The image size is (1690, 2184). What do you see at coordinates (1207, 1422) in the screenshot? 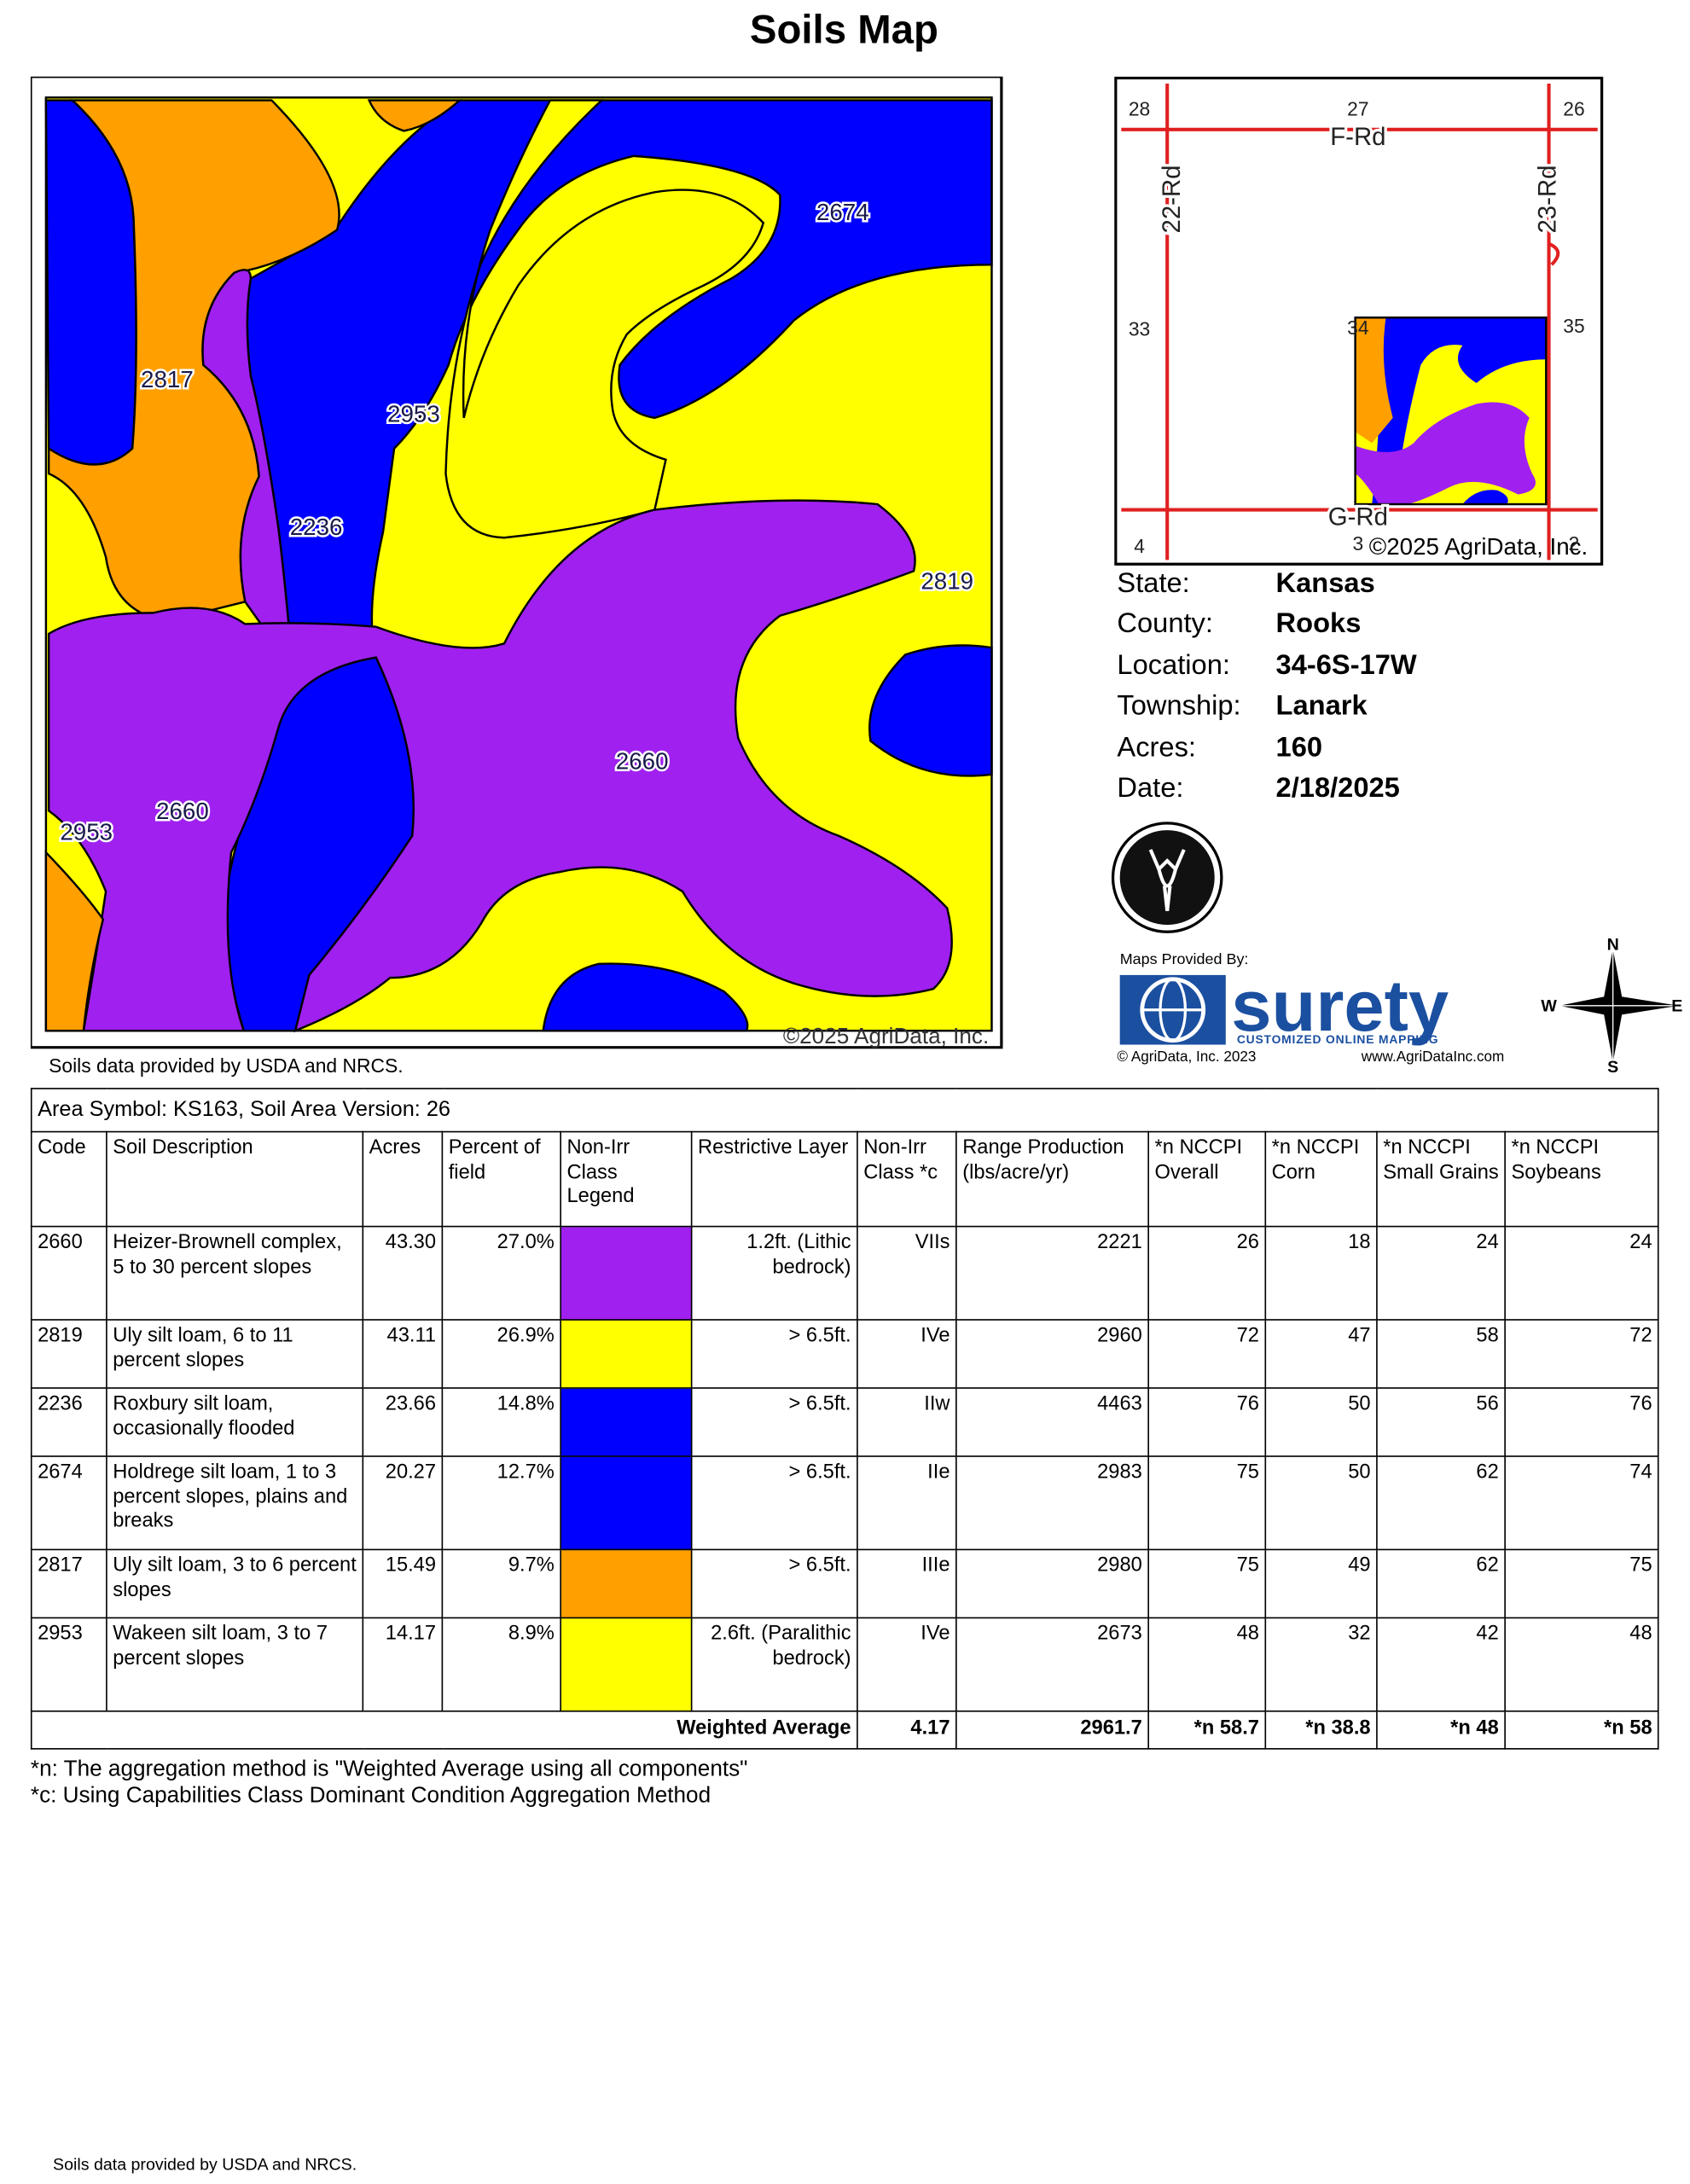
I see `cell: 76` at bounding box center [1207, 1422].